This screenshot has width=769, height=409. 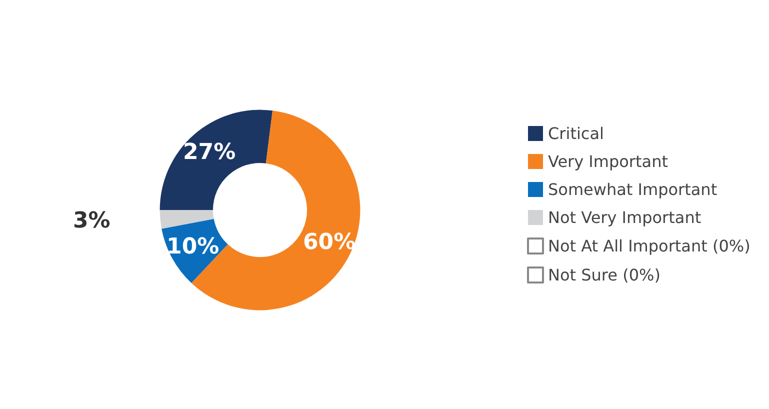 I want to click on data-label: 27%, so click(x=209, y=153).